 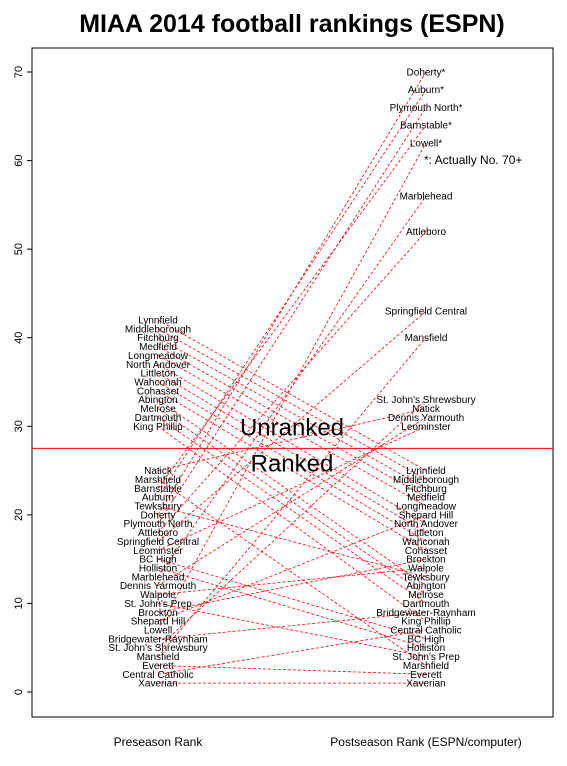 What do you see at coordinates (426, 648) in the screenshot?
I see `postseason-label: Holliston` at bounding box center [426, 648].